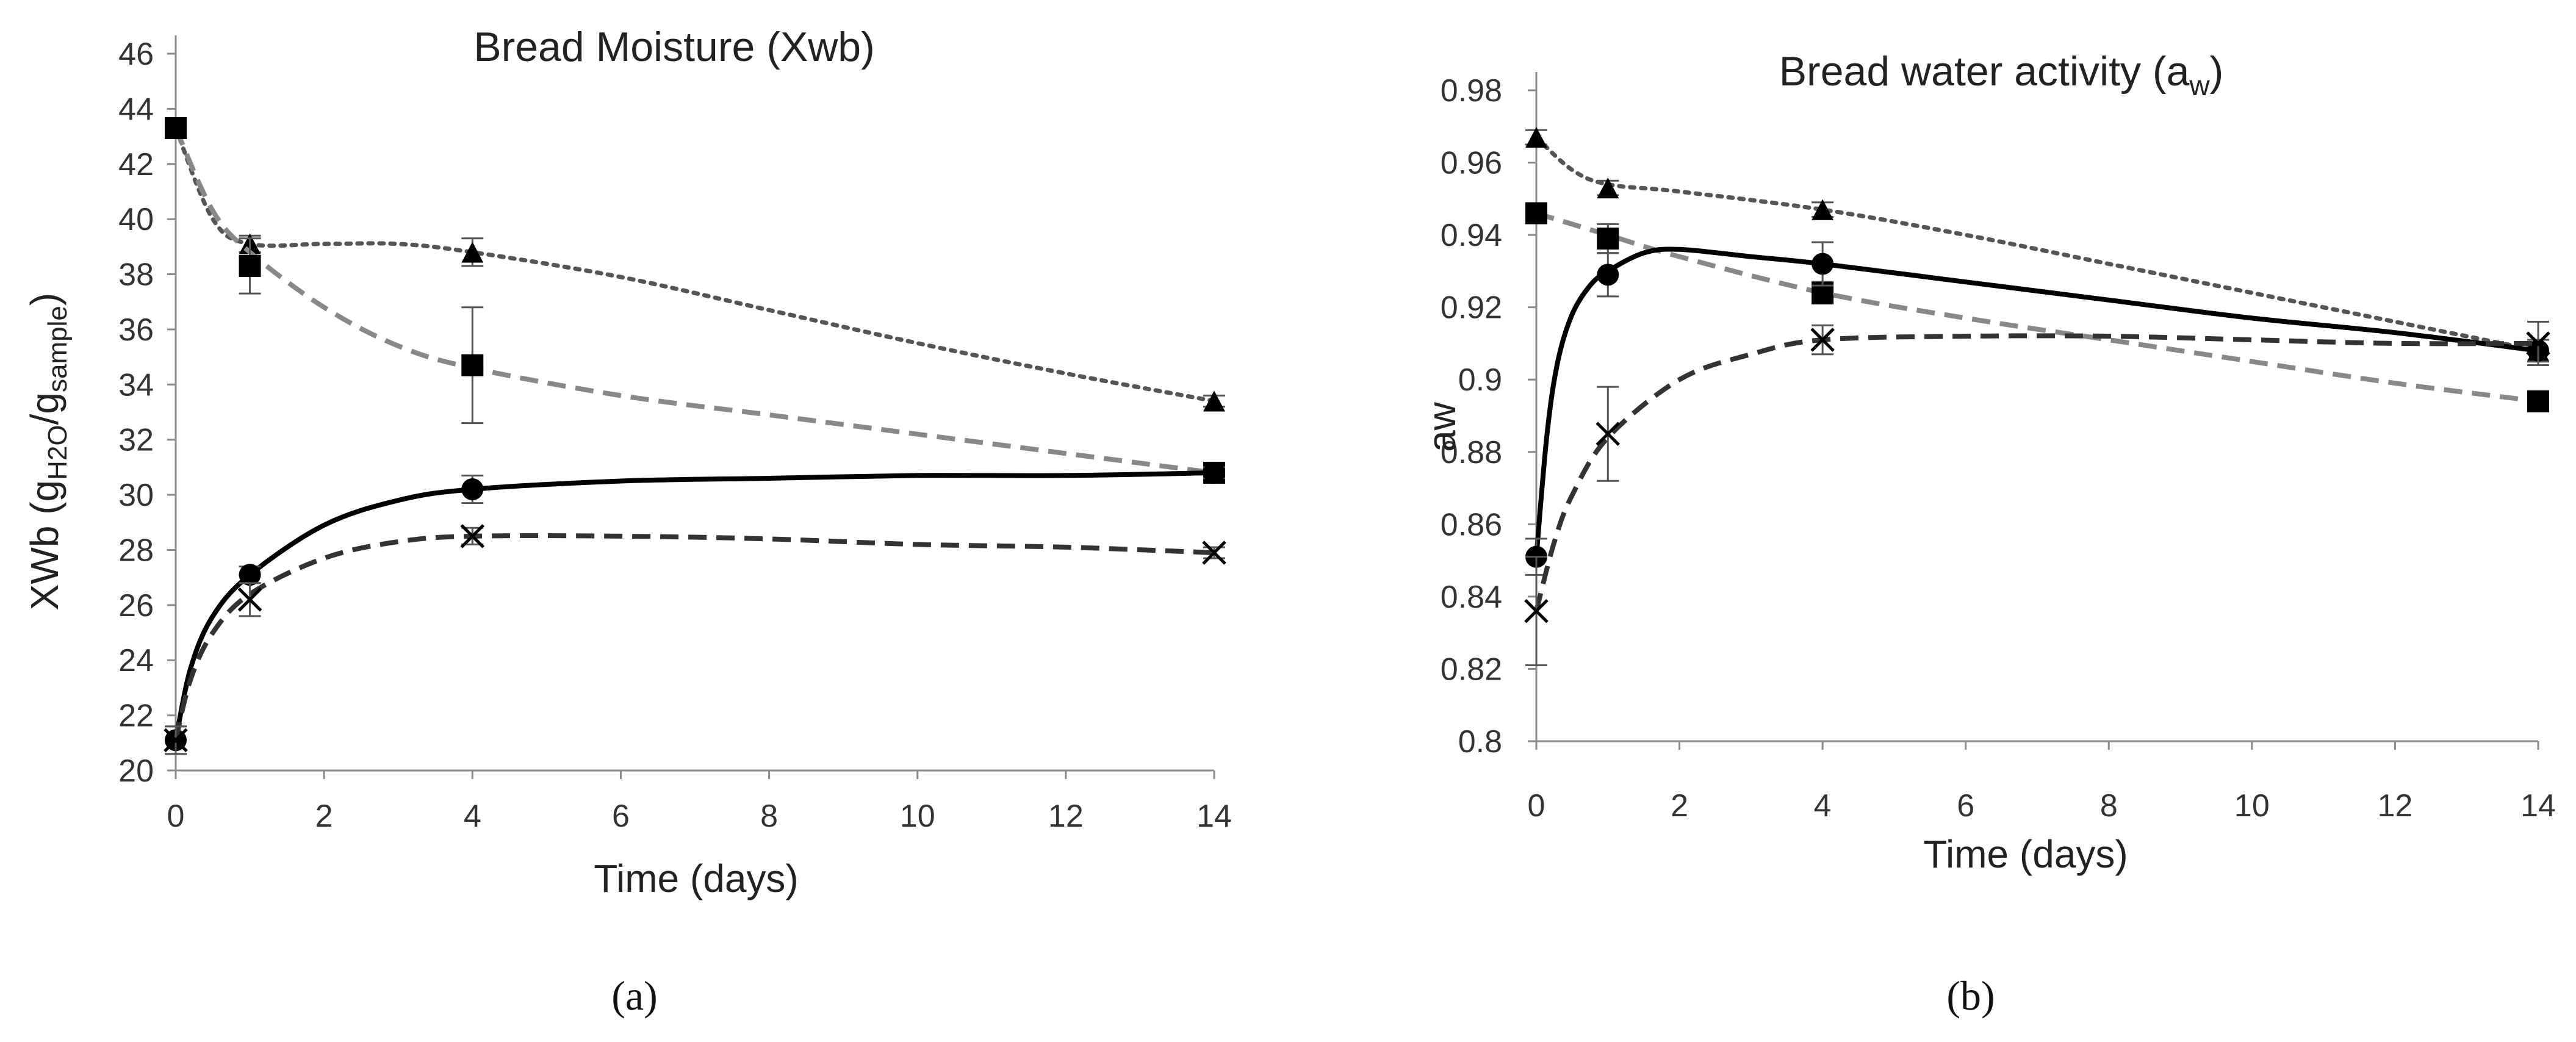 The height and width of the screenshot is (1042, 2576). What do you see at coordinates (1679, 806) in the screenshot?
I see `x-tick-label: 2` at bounding box center [1679, 806].